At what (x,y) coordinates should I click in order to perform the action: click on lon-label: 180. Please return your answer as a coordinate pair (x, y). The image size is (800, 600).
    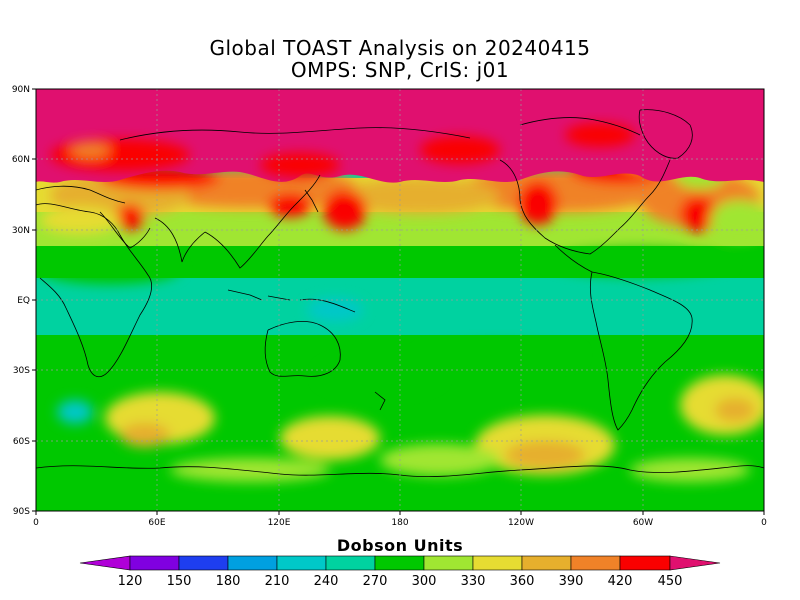
    Looking at the image, I should click on (399, 523).